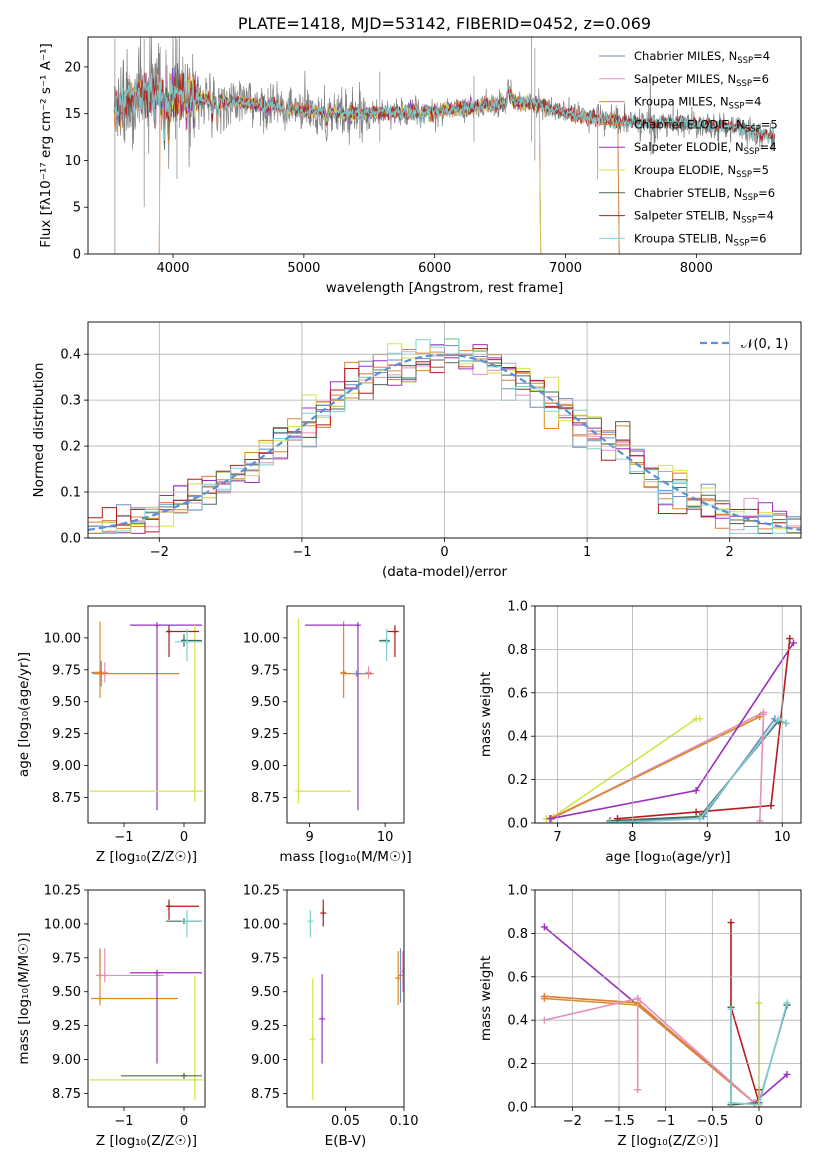 The height and width of the screenshot is (1170, 819). What do you see at coordinates (310, 837) in the screenshot?
I see `x-tick-label: 9` at bounding box center [310, 837].